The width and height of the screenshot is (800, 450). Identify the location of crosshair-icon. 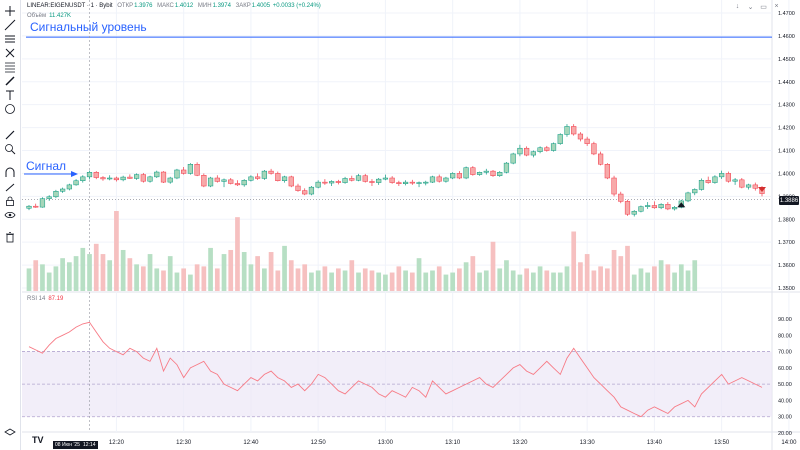
(10, 11).